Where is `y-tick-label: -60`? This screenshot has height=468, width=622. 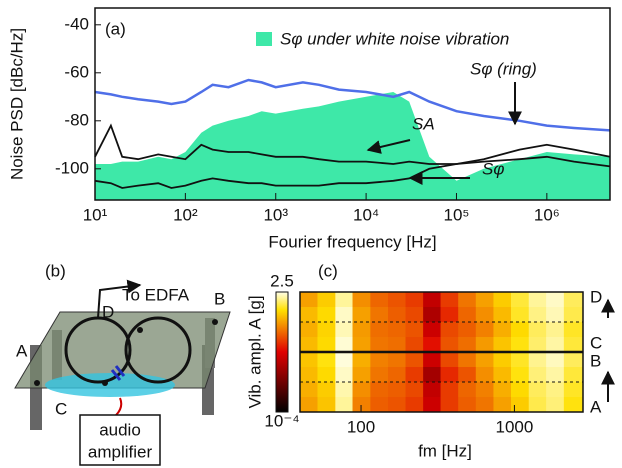 y-tick-label: -60 is located at coordinates (76, 71).